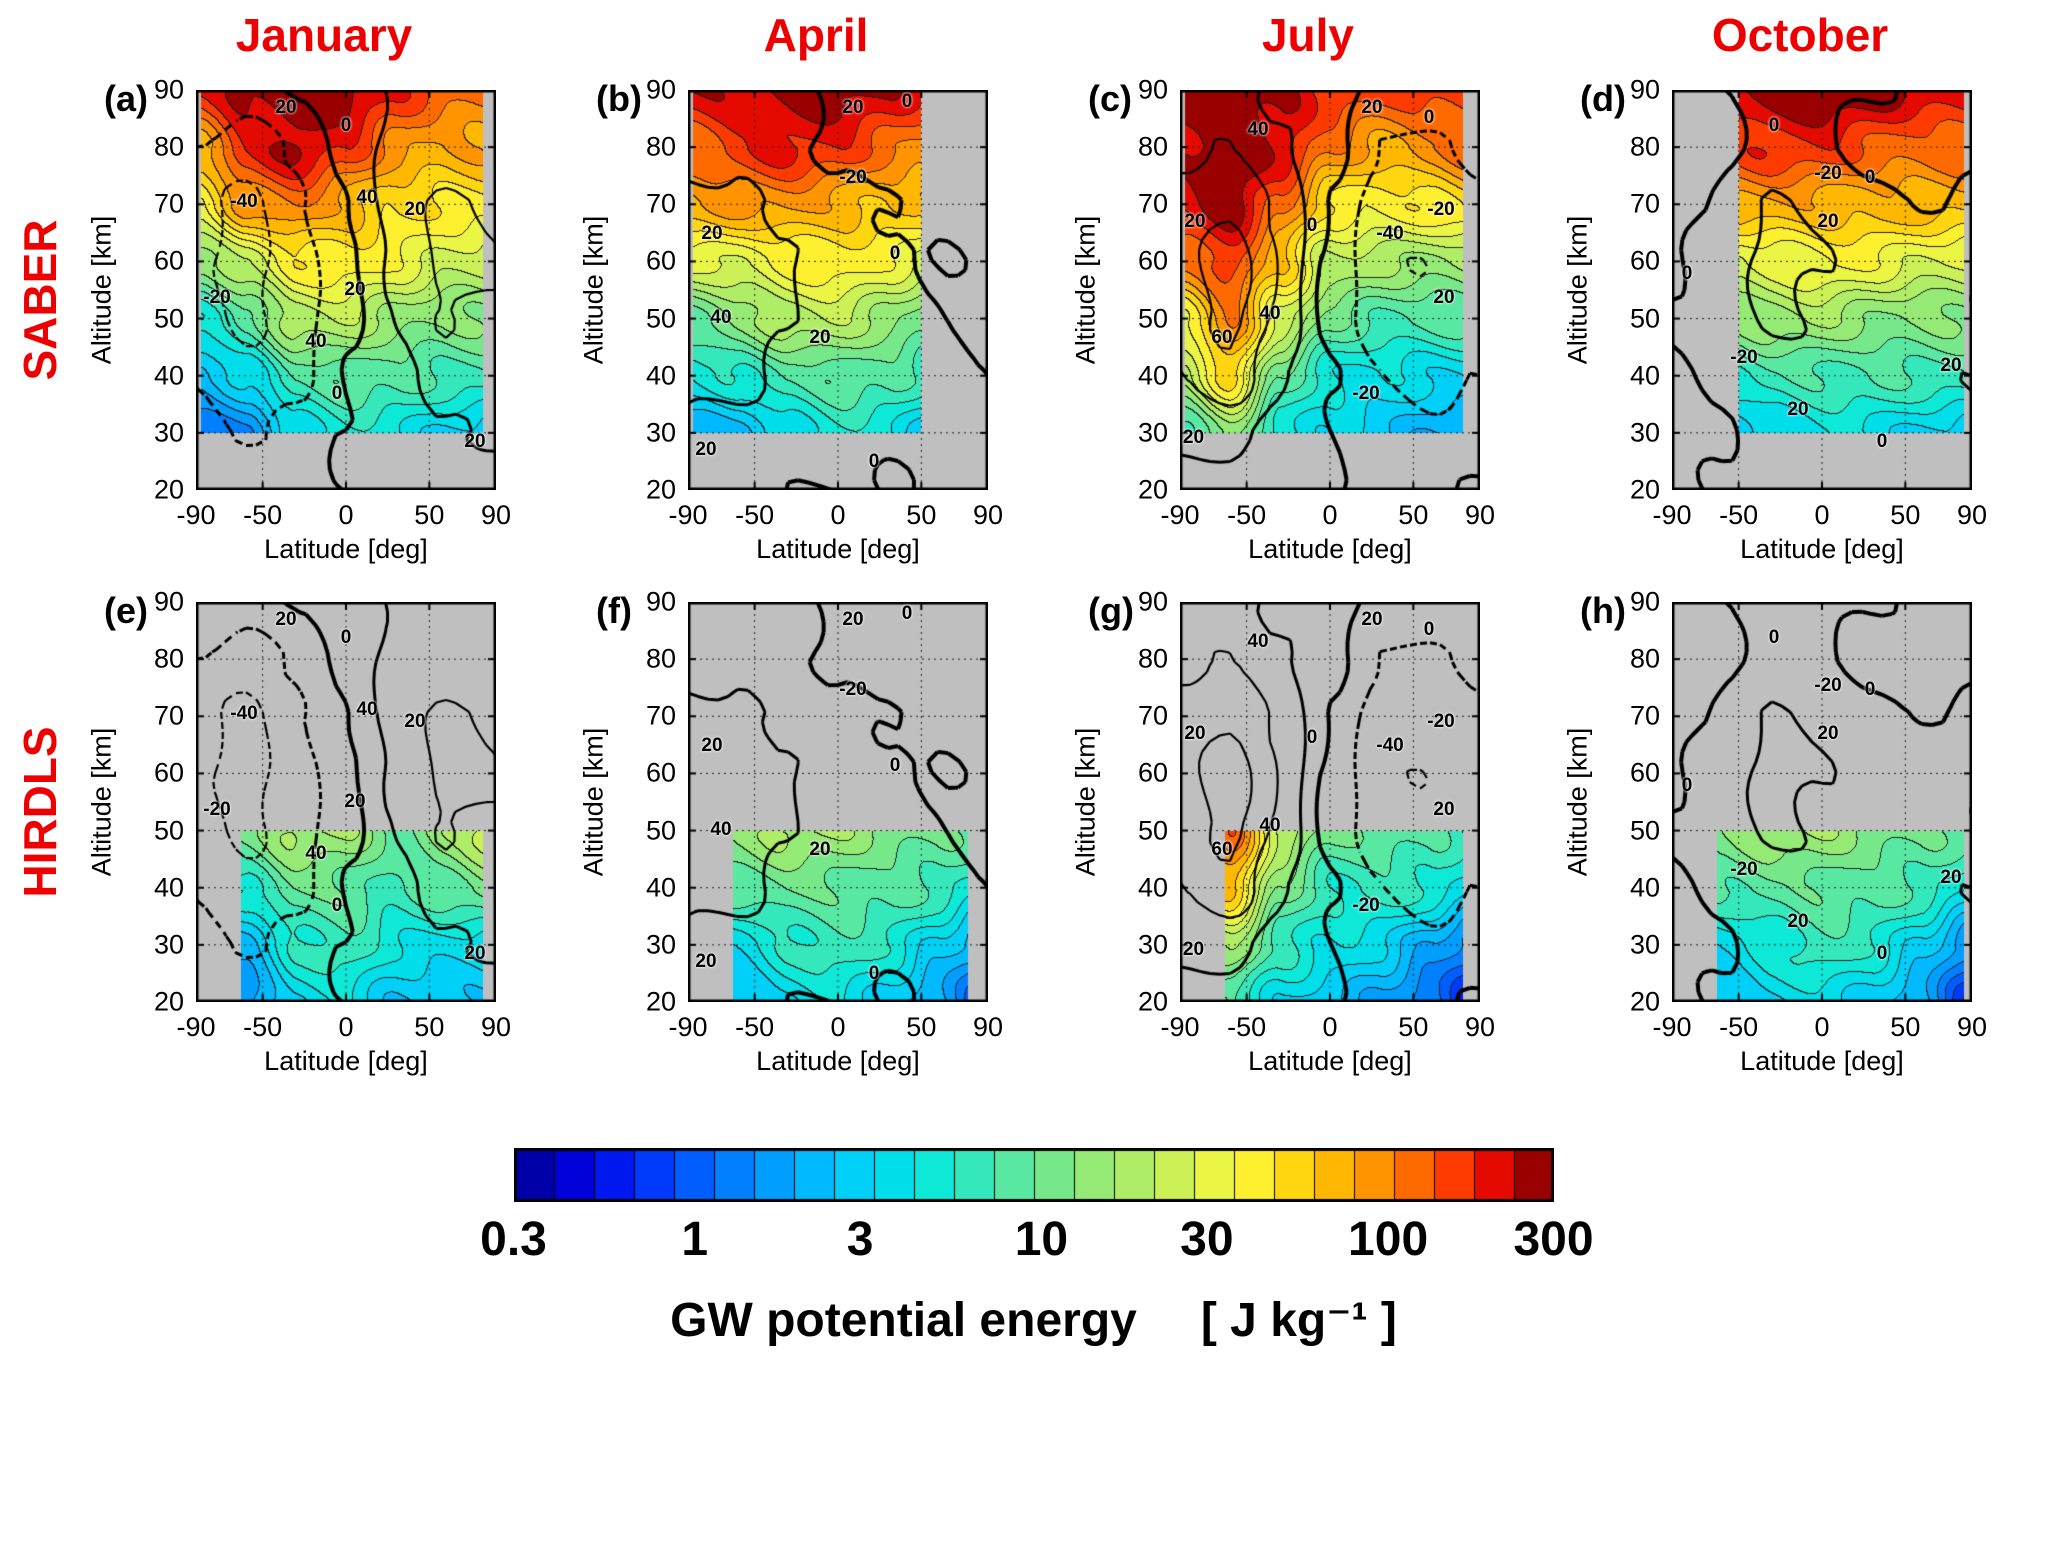 The width and height of the screenshot is (2067, 1558). Describe the element at coordinates (838, 290) in the screenshot. I see `panel-b-plot-canvas` at that location.